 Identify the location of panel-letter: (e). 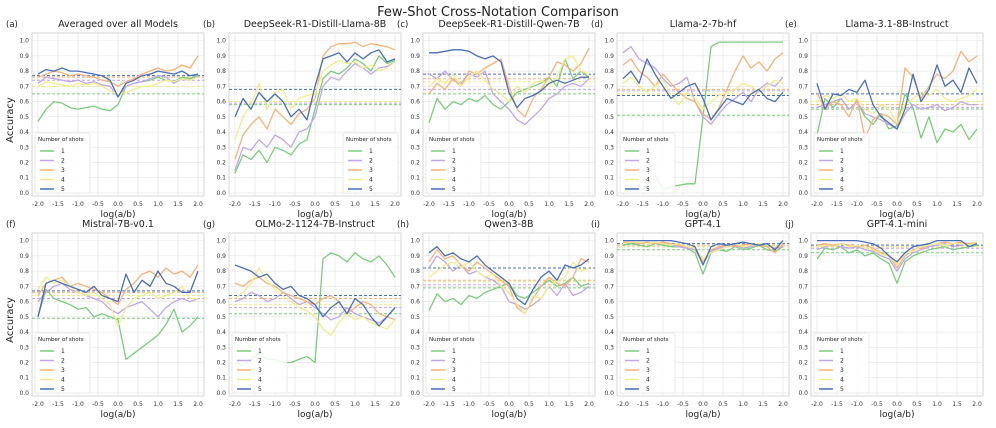
(791, 25).